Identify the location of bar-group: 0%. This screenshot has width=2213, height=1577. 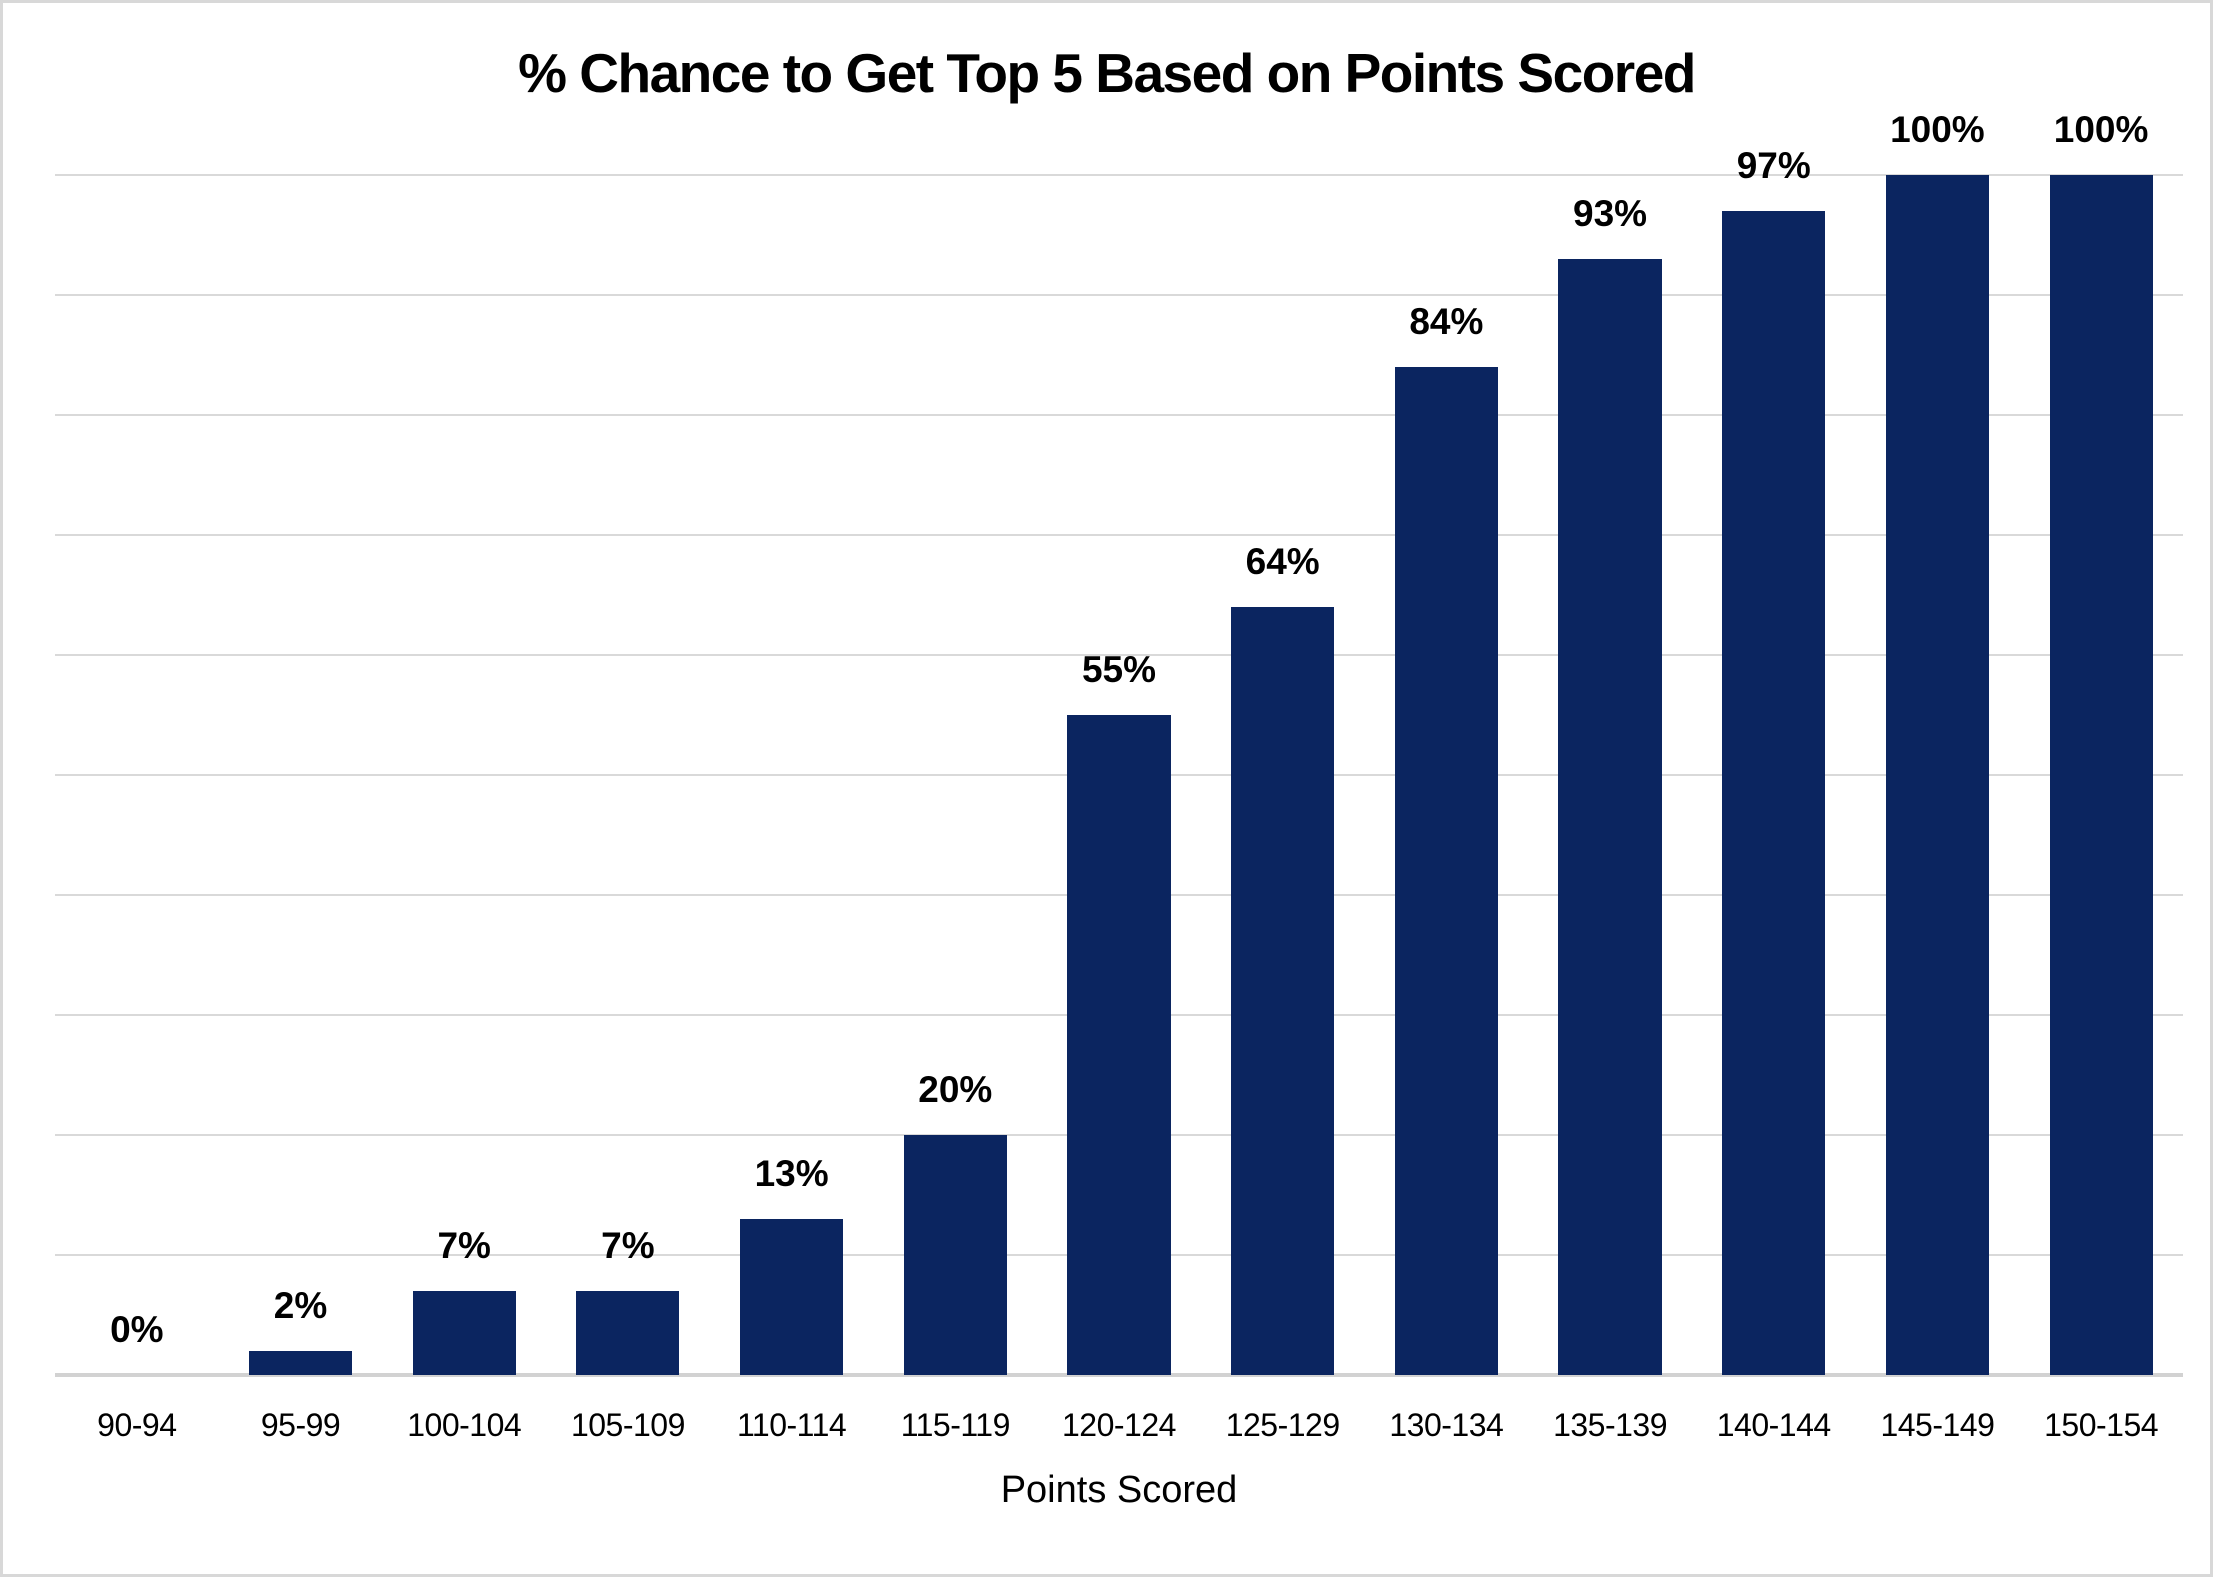
(137, 775).